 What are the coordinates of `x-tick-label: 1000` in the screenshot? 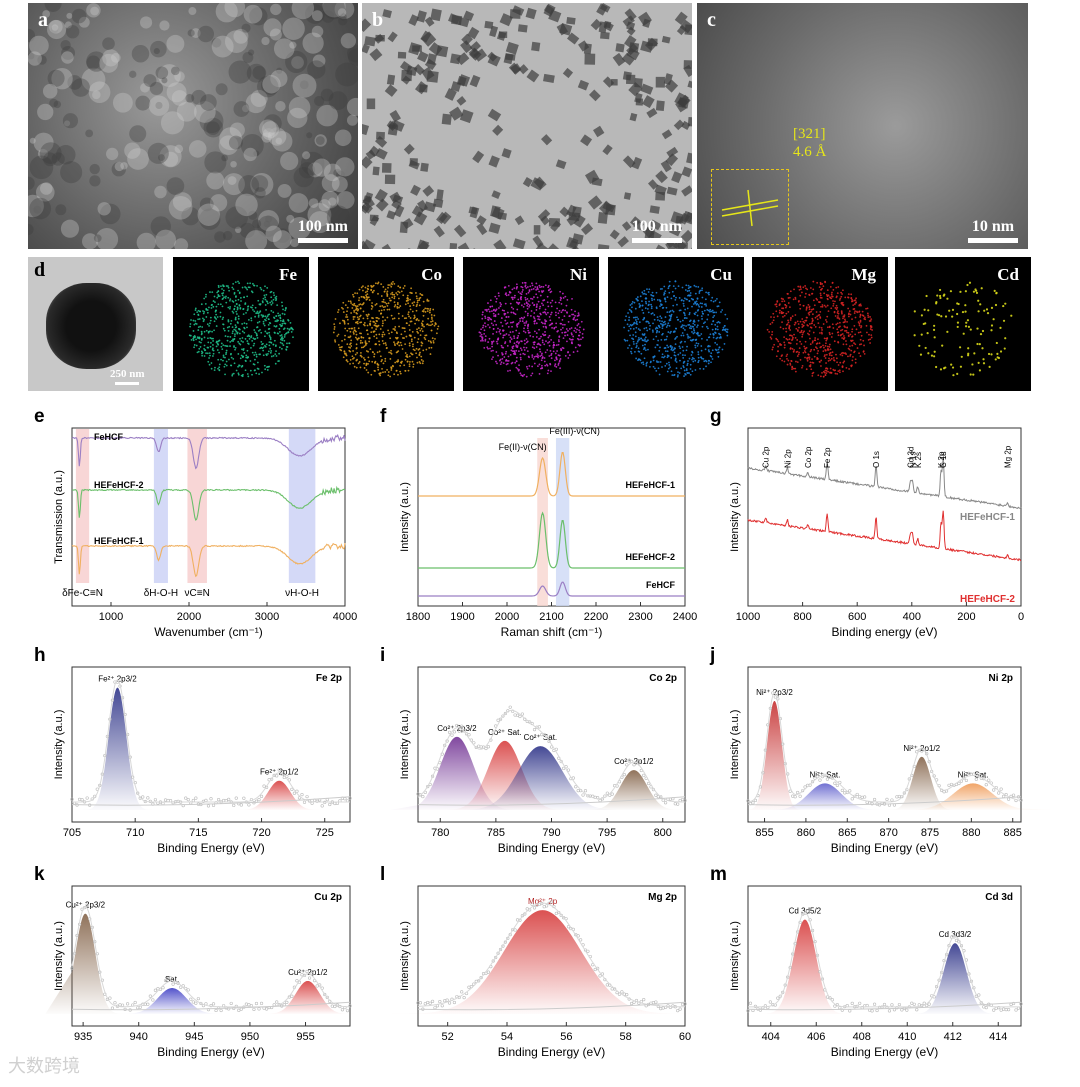 It's located at (748, 617).